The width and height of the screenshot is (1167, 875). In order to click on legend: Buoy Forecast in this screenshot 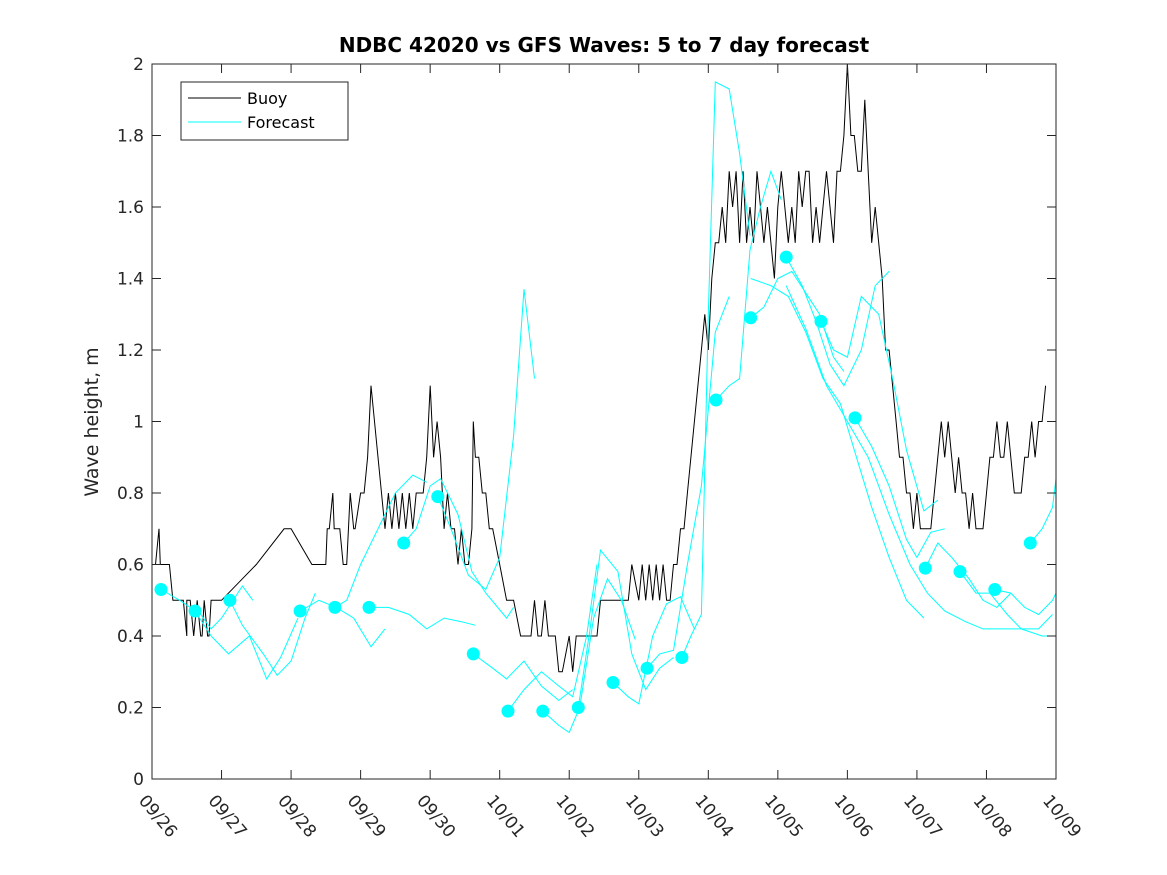, I will do `click(264, 111)`.